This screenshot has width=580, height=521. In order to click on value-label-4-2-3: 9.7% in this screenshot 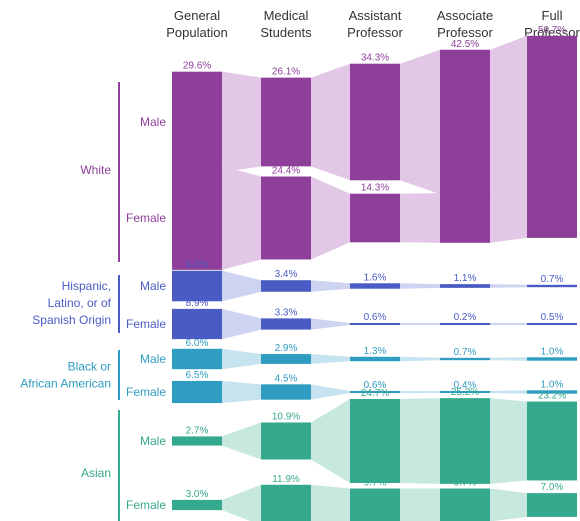, I will do `click(375, 483)`.